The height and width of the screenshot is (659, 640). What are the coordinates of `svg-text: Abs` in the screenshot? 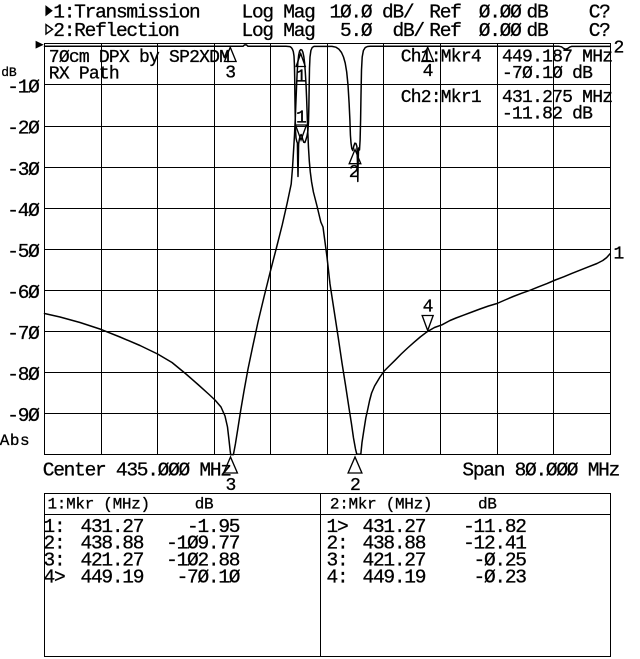 It's located at (15, 441).